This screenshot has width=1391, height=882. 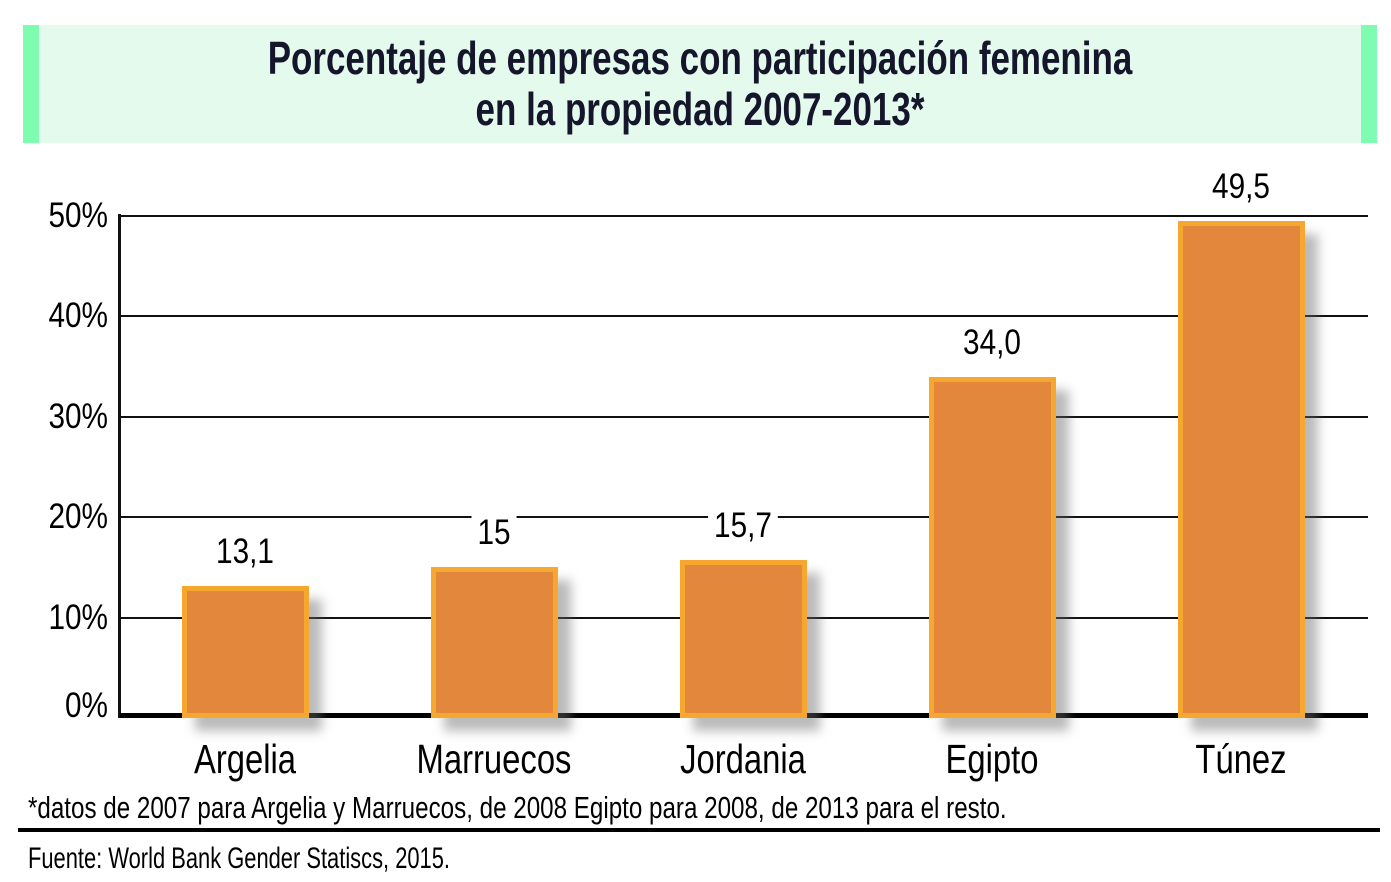 I want to click on gridline-40%, so click(x=744, y=316).